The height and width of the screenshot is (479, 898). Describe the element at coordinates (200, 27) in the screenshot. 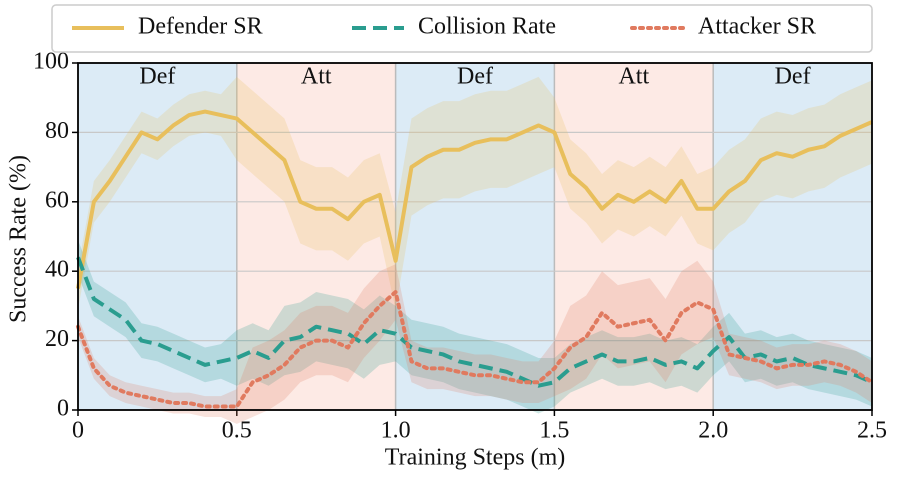

I see `legend-label: Defender SR` at that location.